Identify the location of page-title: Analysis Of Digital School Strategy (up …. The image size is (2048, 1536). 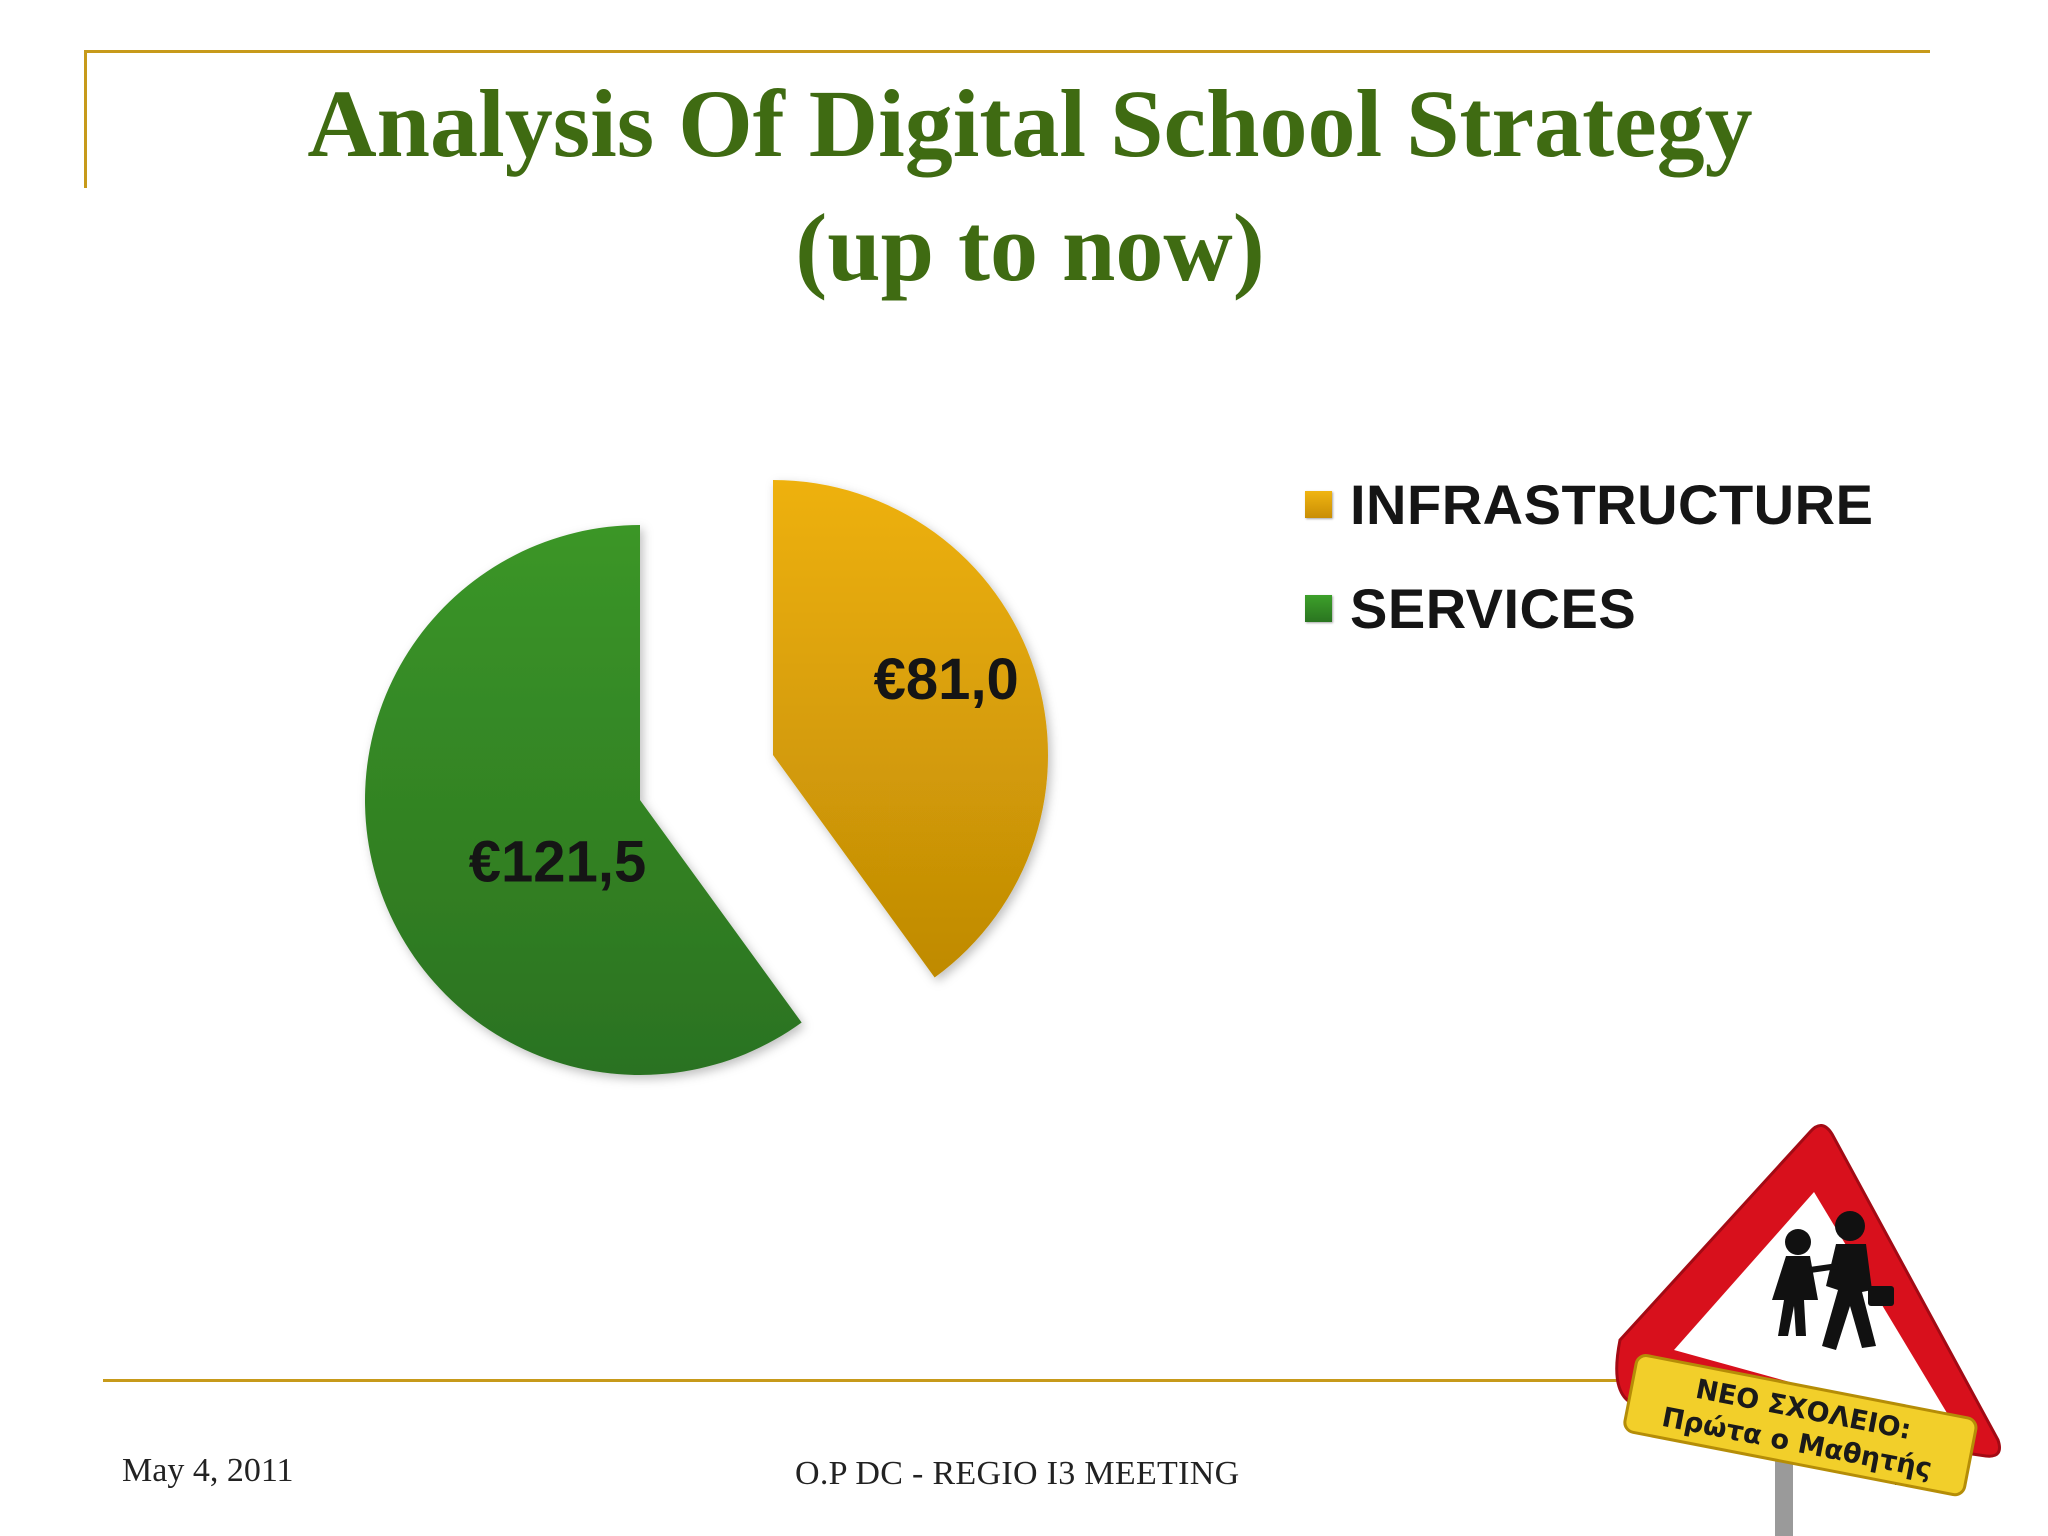
(1030, 186).